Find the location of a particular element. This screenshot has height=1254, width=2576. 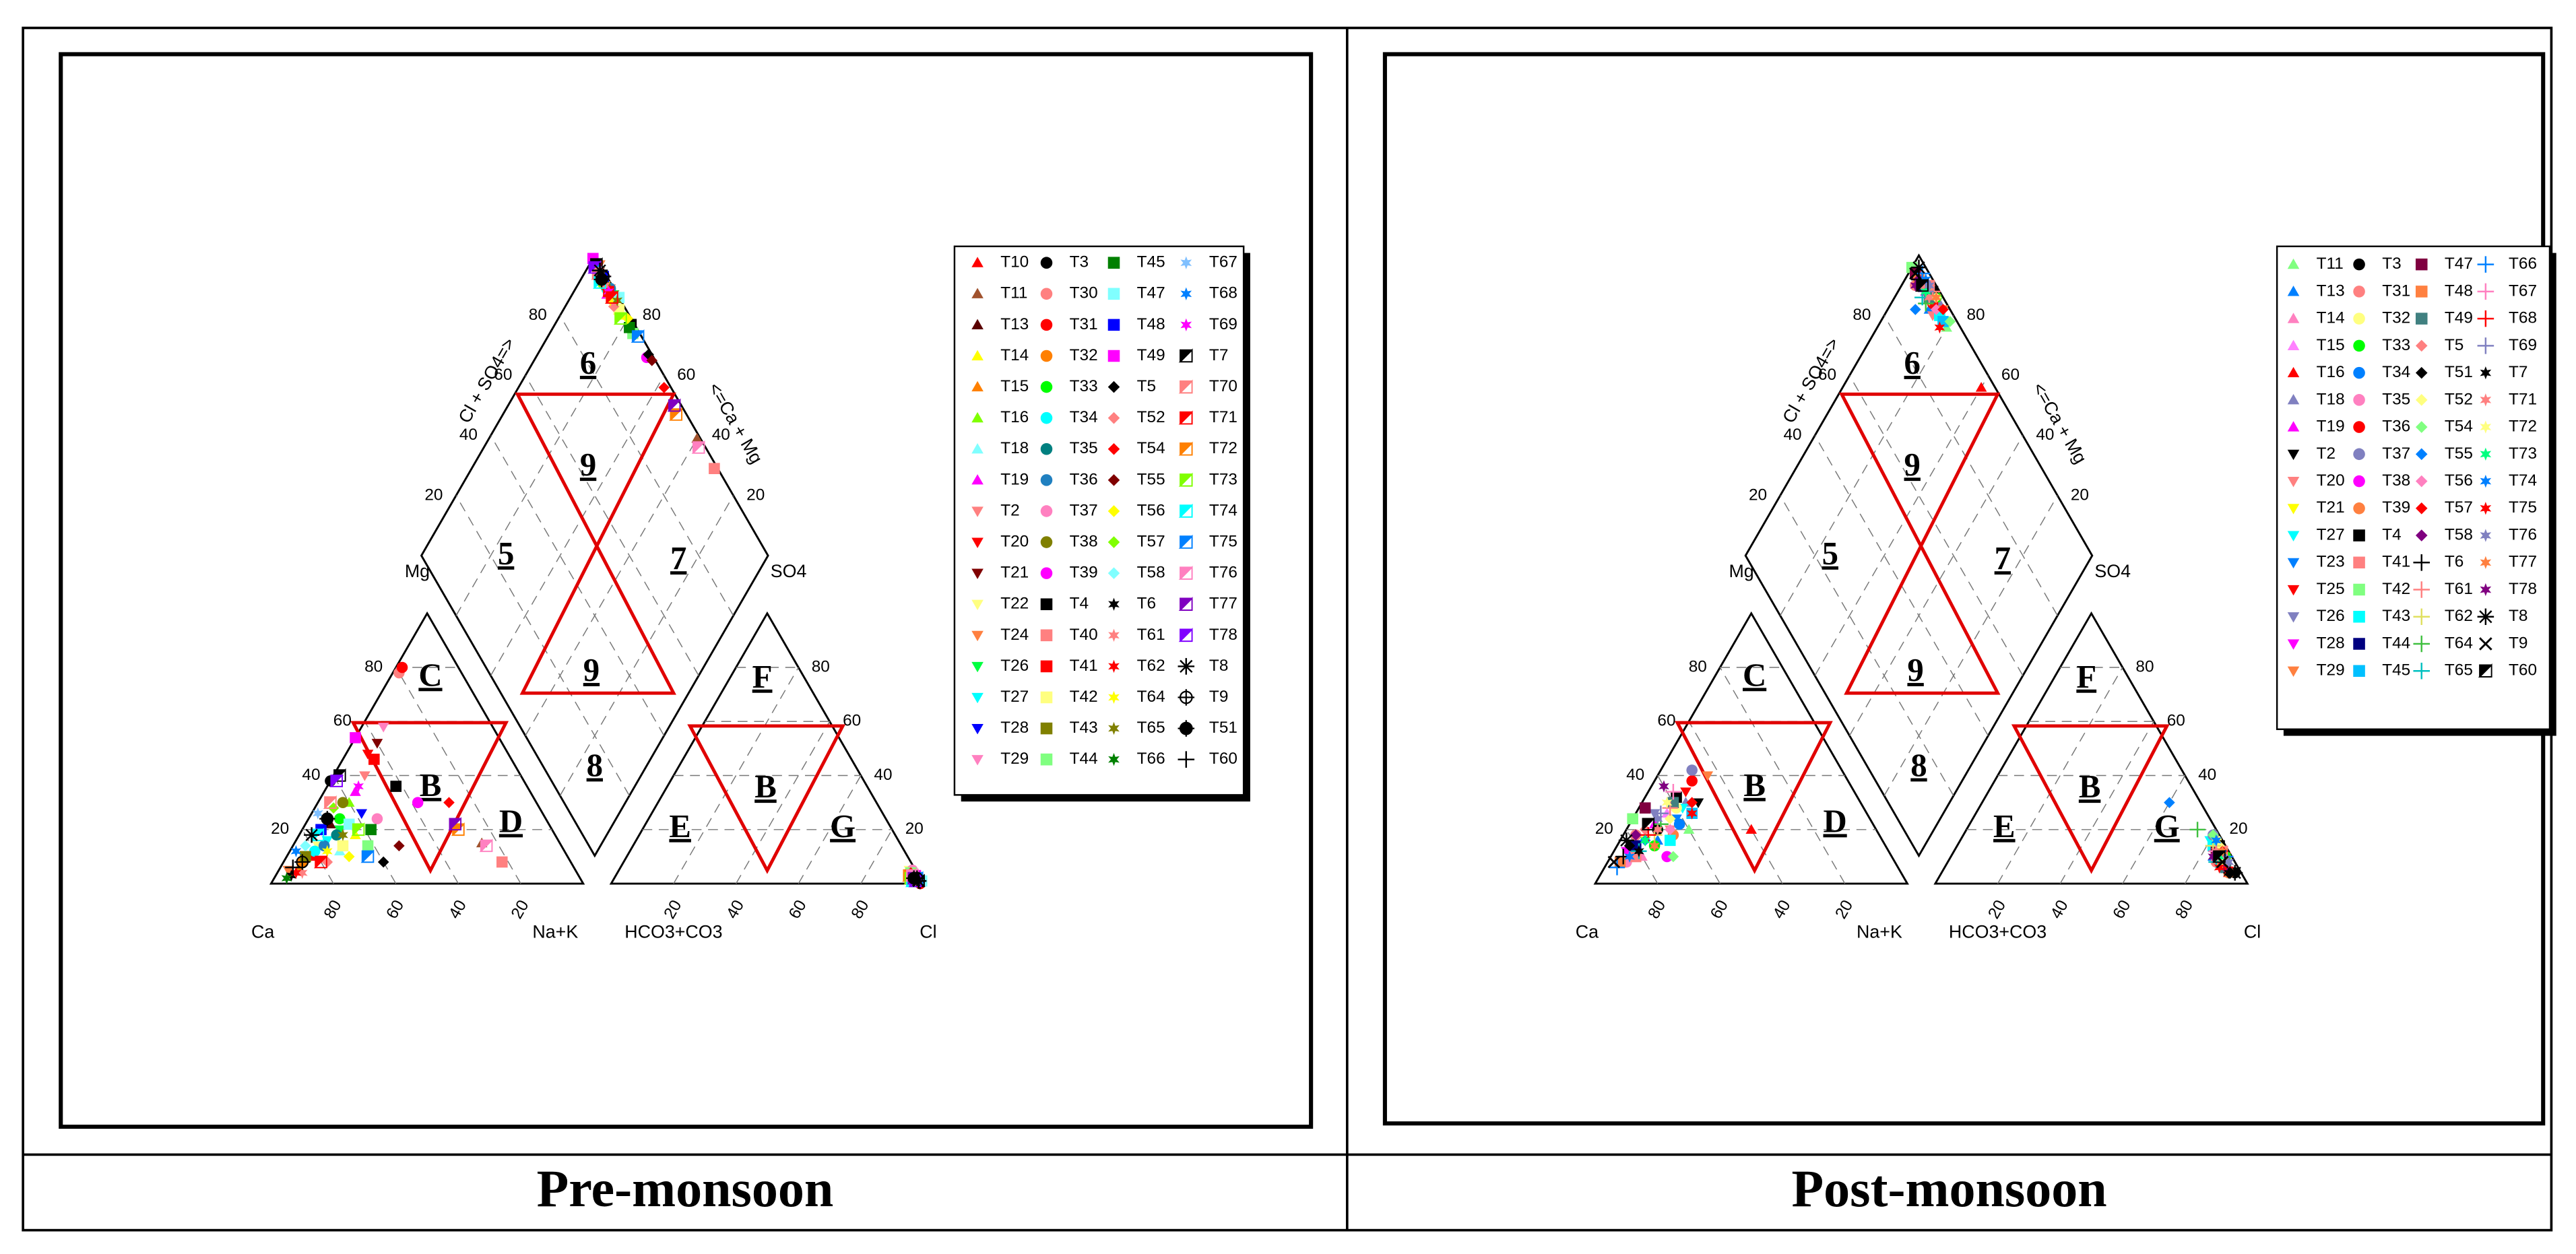

legend-label: T52 is located at coordinates (2459, 399).